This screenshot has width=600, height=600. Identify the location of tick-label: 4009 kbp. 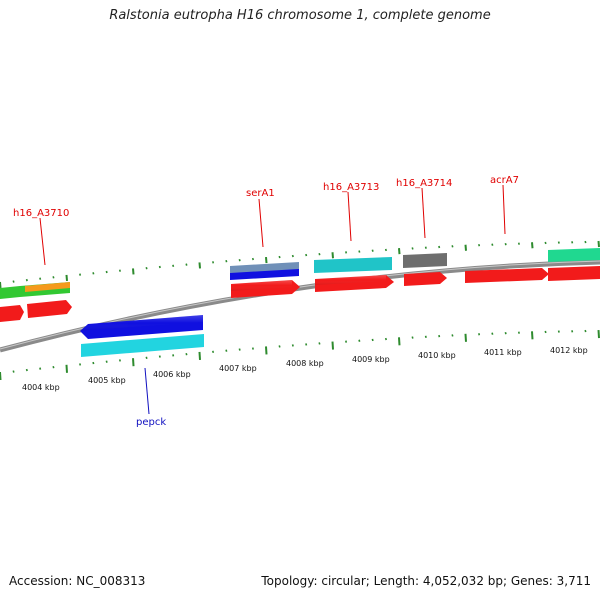
(371, 359).